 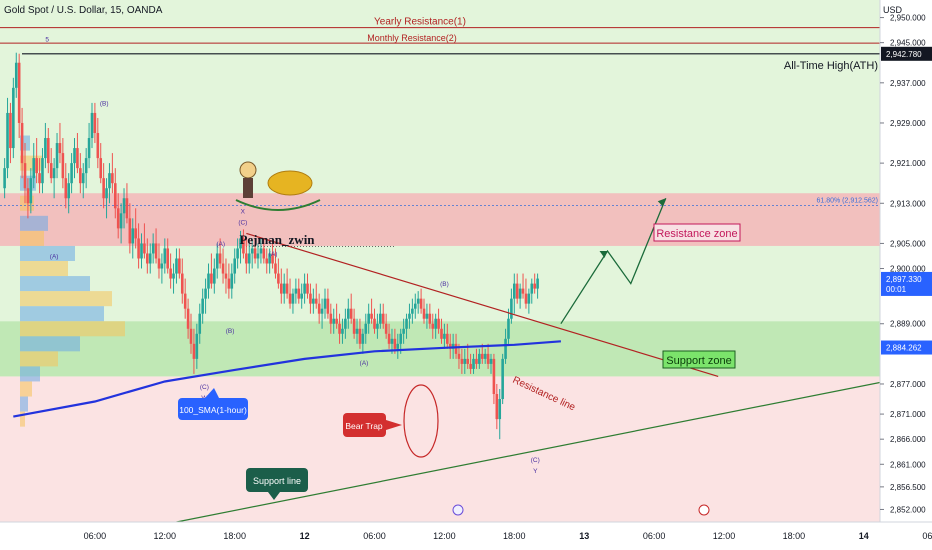 What do you see at coordinates (699, 359) in the screenshot?
I see `support-zone-box` at bounding box center [699, 359].